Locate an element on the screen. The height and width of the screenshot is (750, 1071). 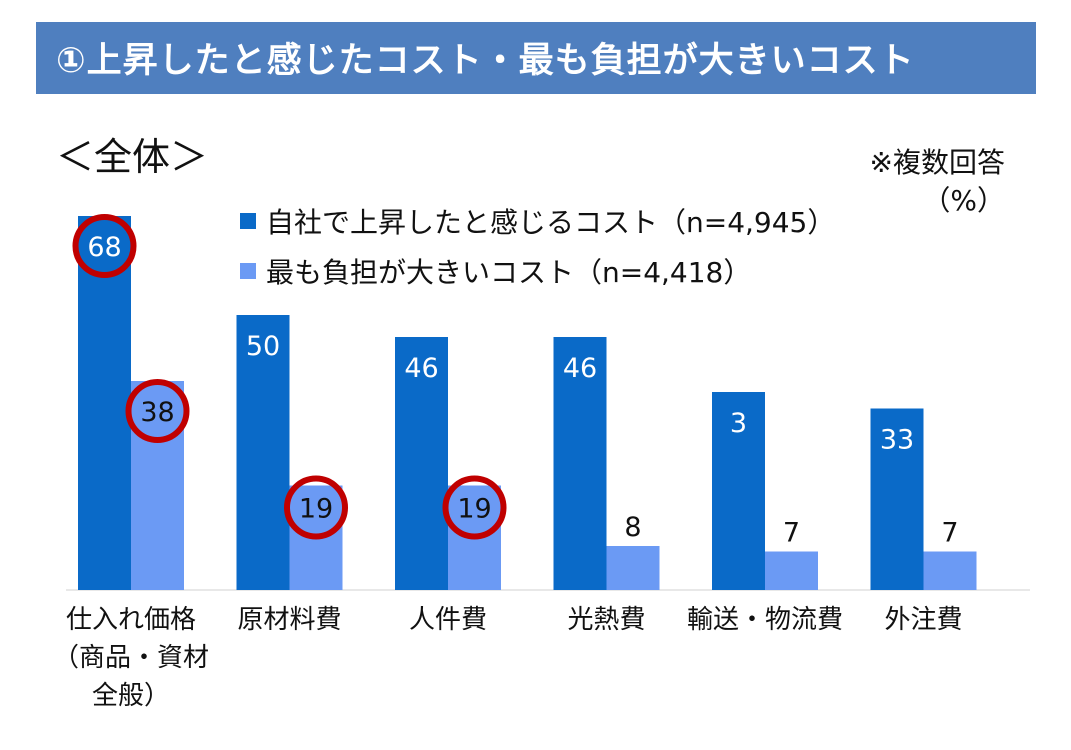
legend-label-series-2: 最も負担が大きいコスト（n=4,418） is located at coordinates (509, 272).